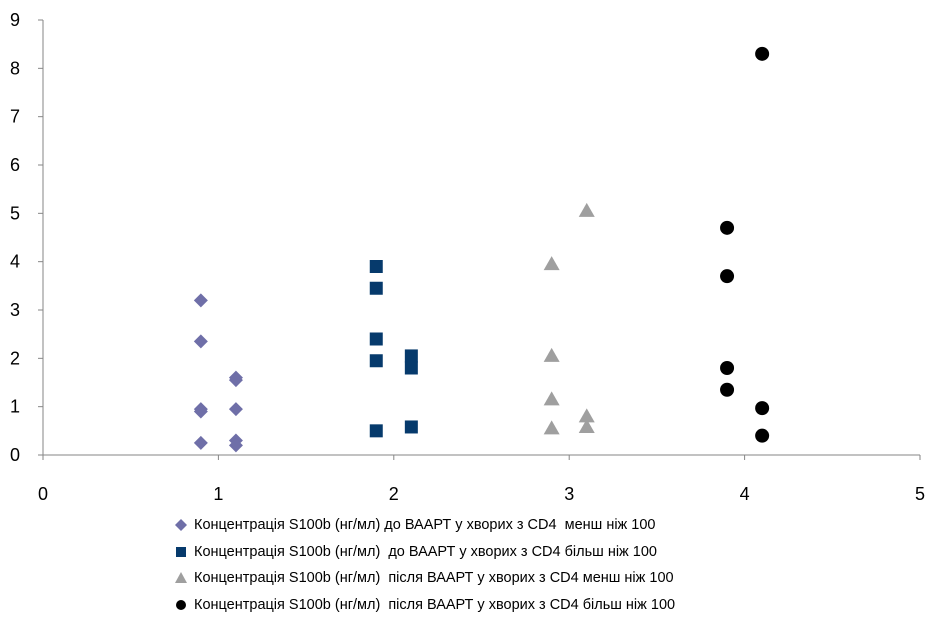 The width and height of the screenshot is (929, 630). What do you see at coordinates (394, 494) in the screenshot?
I see `x-tick-label: 2` at bounding box center [394, 494].